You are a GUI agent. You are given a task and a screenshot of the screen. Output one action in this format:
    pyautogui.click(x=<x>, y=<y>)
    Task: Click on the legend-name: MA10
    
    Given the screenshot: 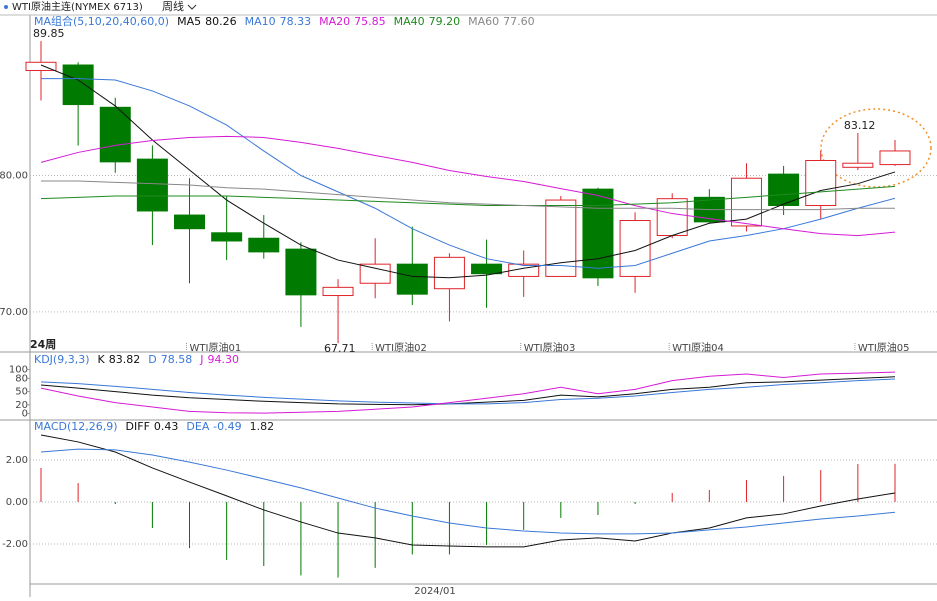 What is the action you would take?
    pyautogui.click(x=260, y=21)
    